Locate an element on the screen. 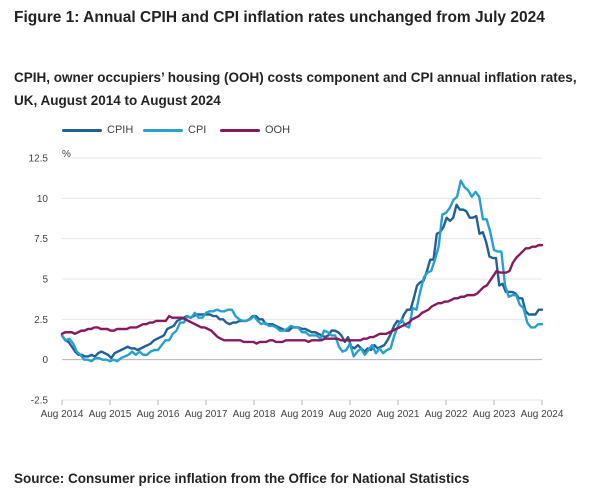 The image size is (600, 498). legend-label-cpih: CPIH is located at coordinates (120, 130).